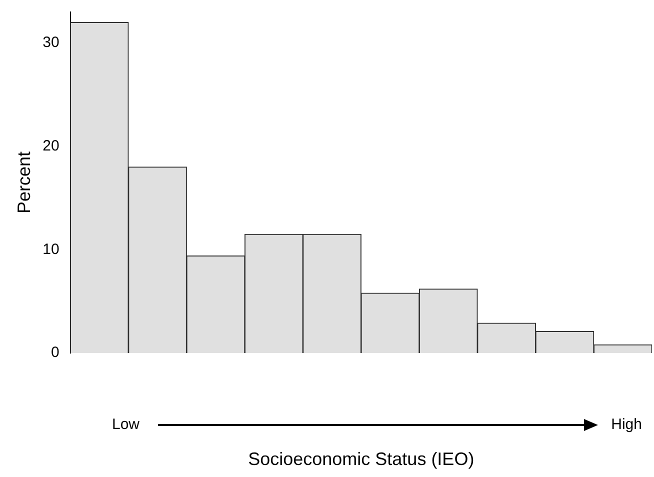 This screenshot has width=654, height=477. Describe the element at coordinates (24, 182) in the screenshot. I see `y-axis-title: Percent` at that location.